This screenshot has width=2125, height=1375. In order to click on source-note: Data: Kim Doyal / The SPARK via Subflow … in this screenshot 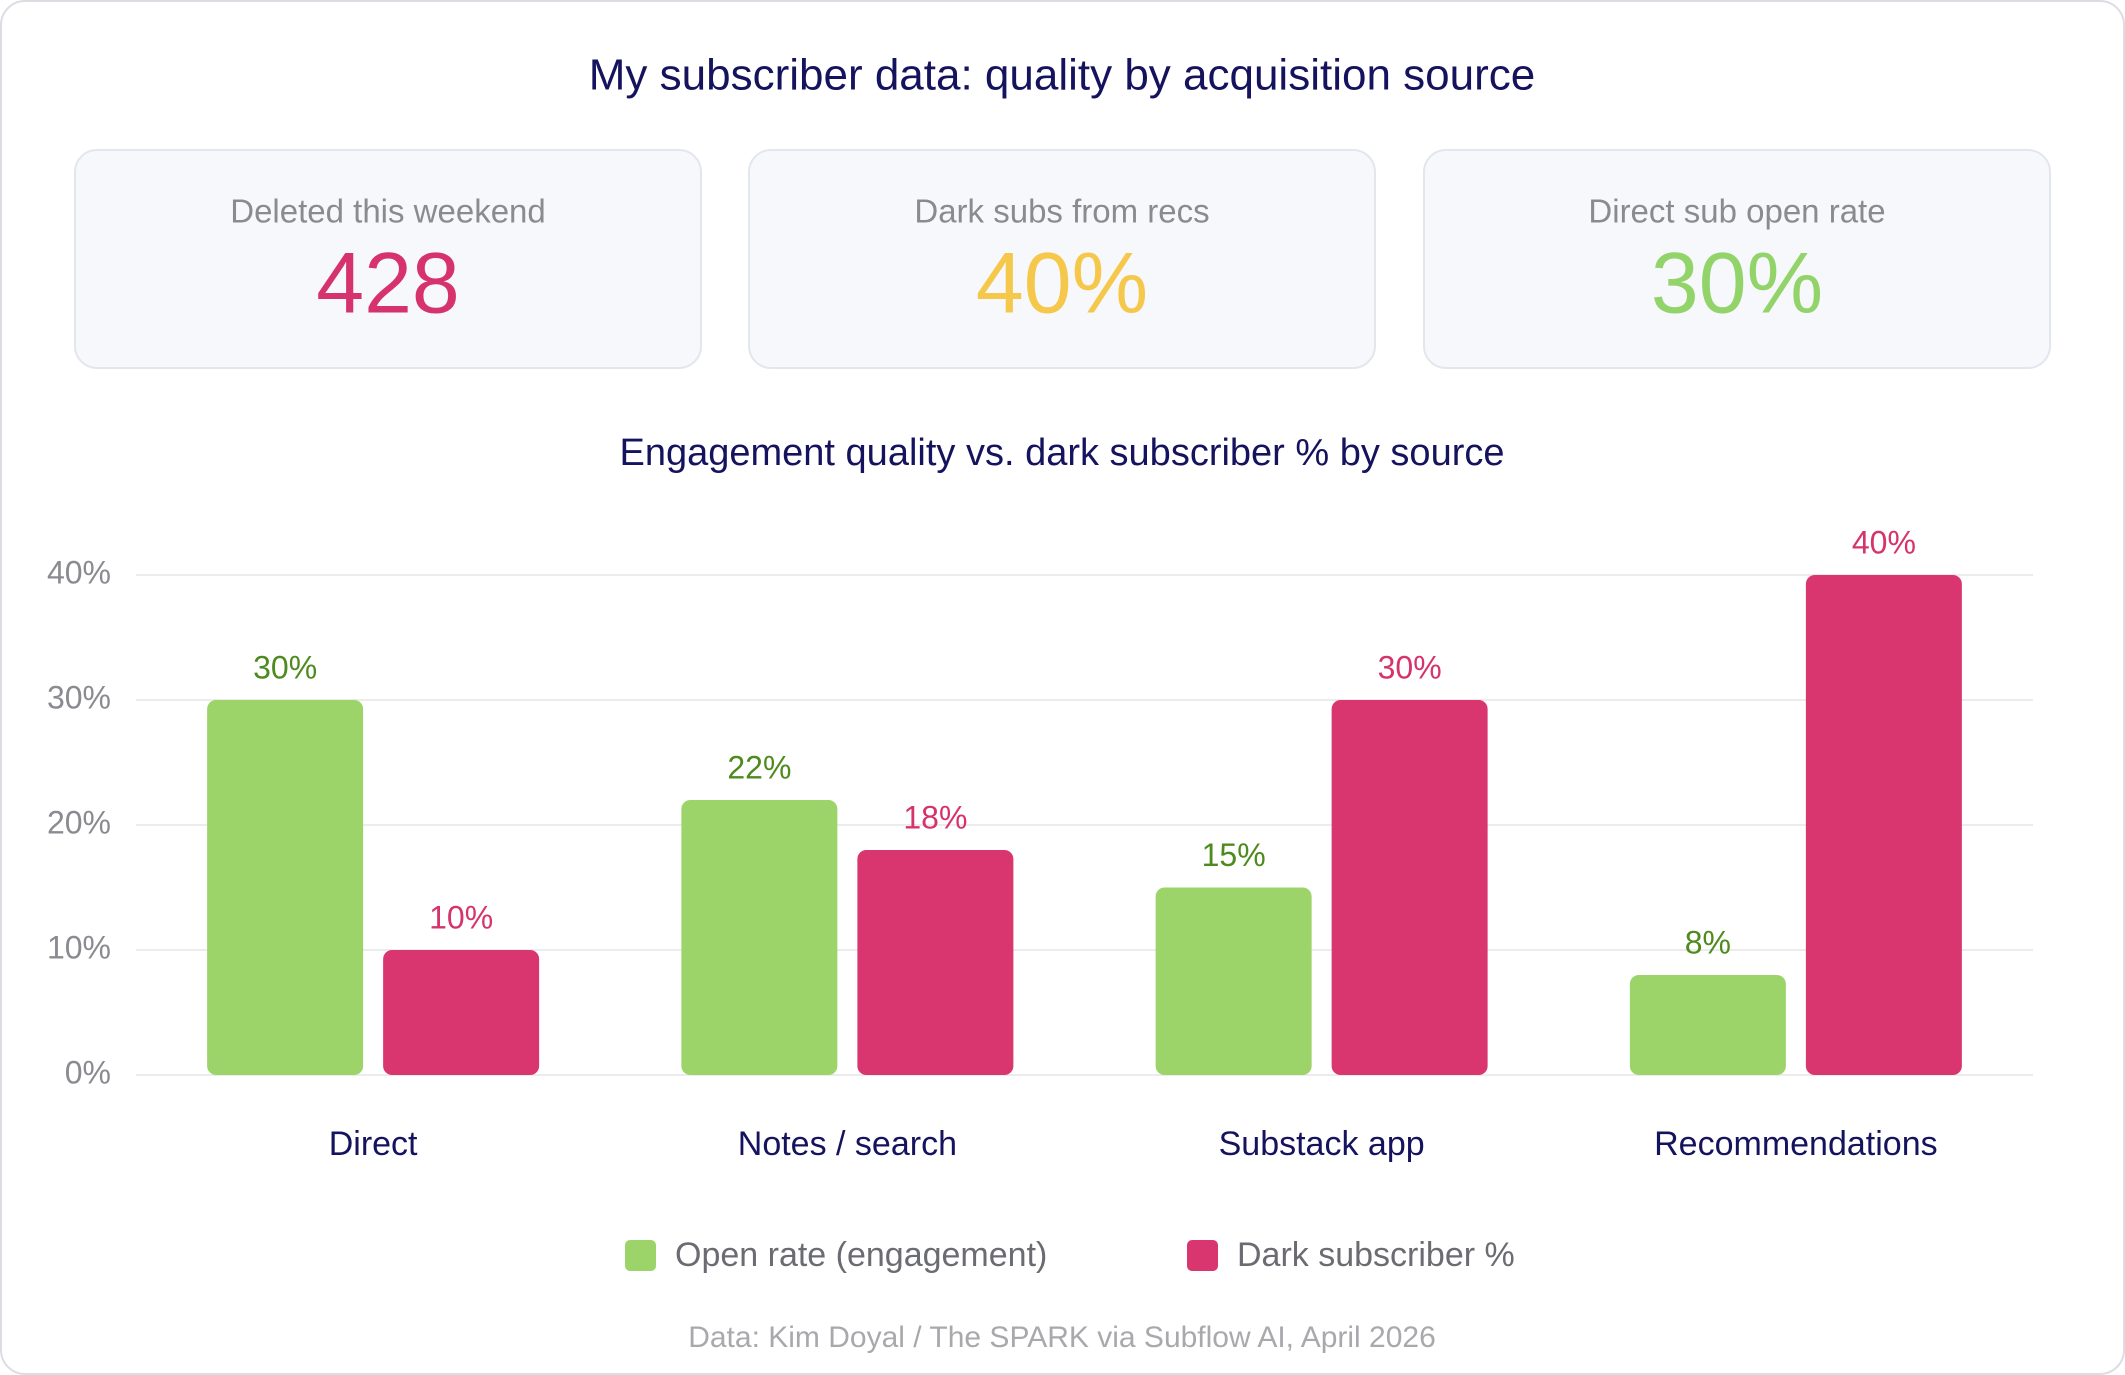, I will do `click(1062, 1337)`.